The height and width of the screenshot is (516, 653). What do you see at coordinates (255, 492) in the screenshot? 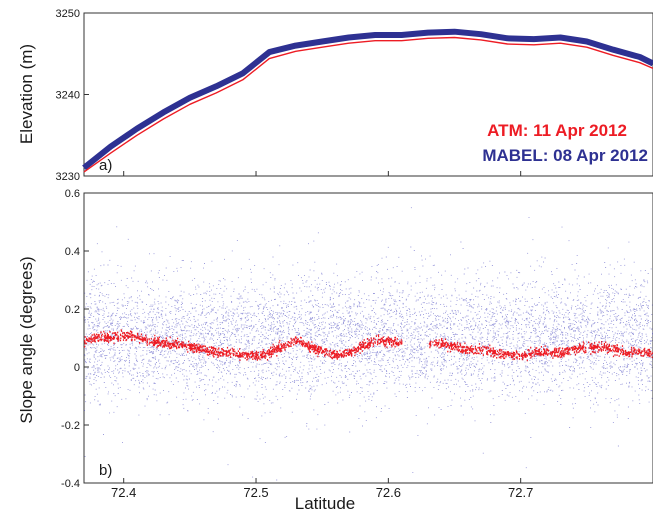
I see `x-tick-label-72.5: 72.5` at bounding box center [255, 492].